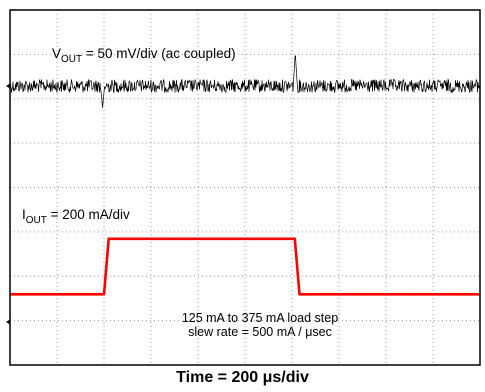 The image size is (485, 392). Describe the element at coordinates (8, 322) in the screenshot. I see `channel-2-marker` at that location.